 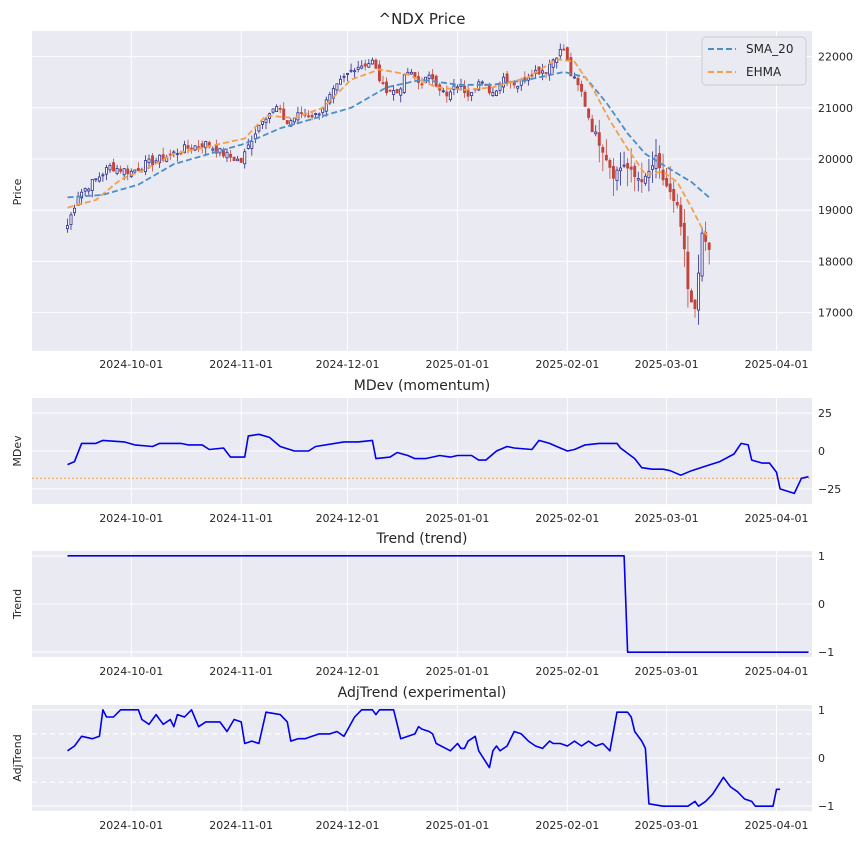 I want to click on trend-line, so click(x=438, y=604).